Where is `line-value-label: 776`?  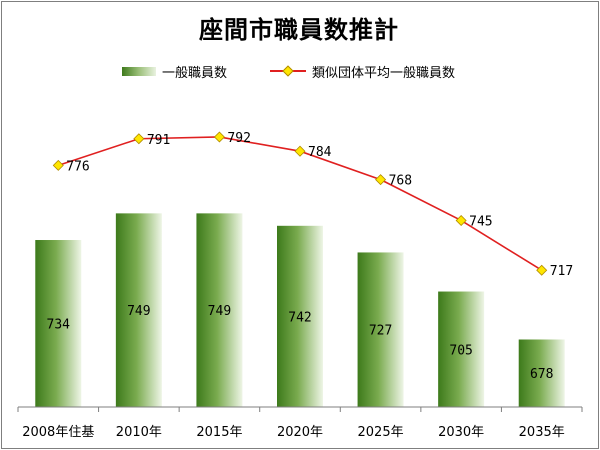
line-value-label: 776 is located at coordinates (77, 166).